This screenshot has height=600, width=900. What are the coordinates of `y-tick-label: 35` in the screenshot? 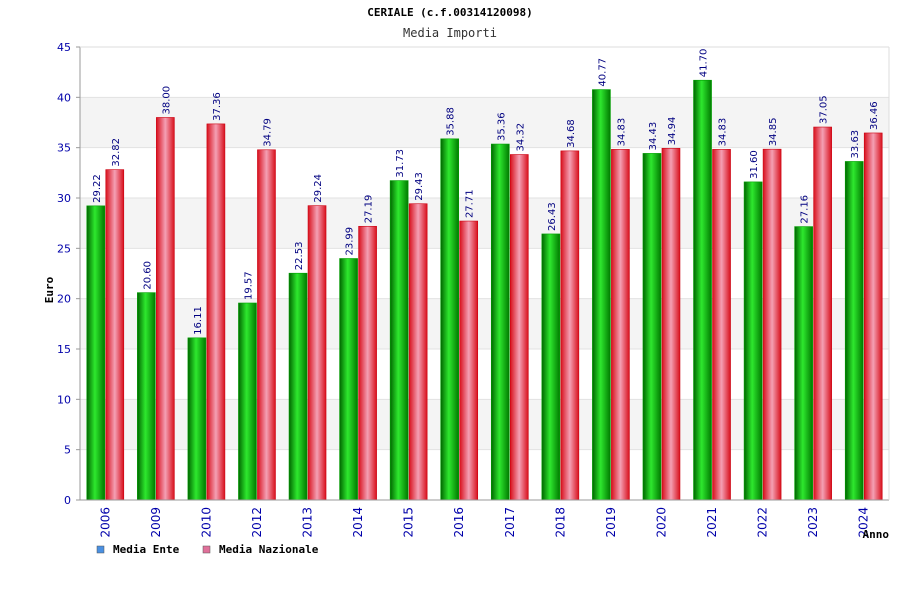 It's located at (64, 148).